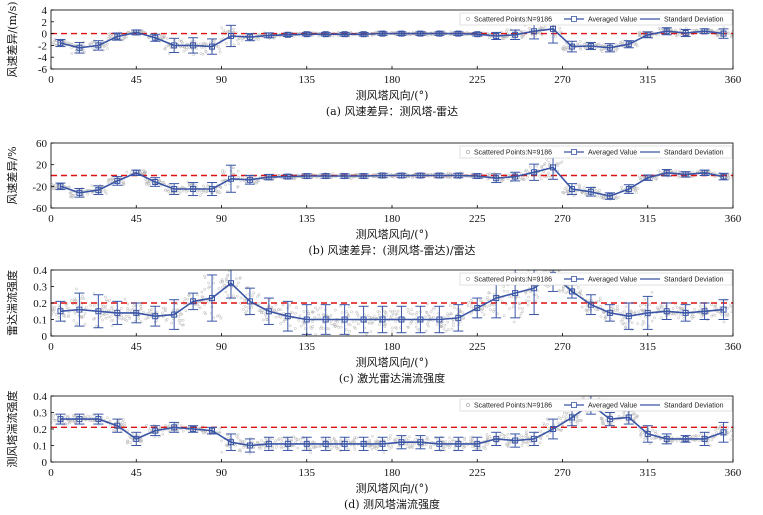  I want to click on legend-avg-marker, so click(574, 152).